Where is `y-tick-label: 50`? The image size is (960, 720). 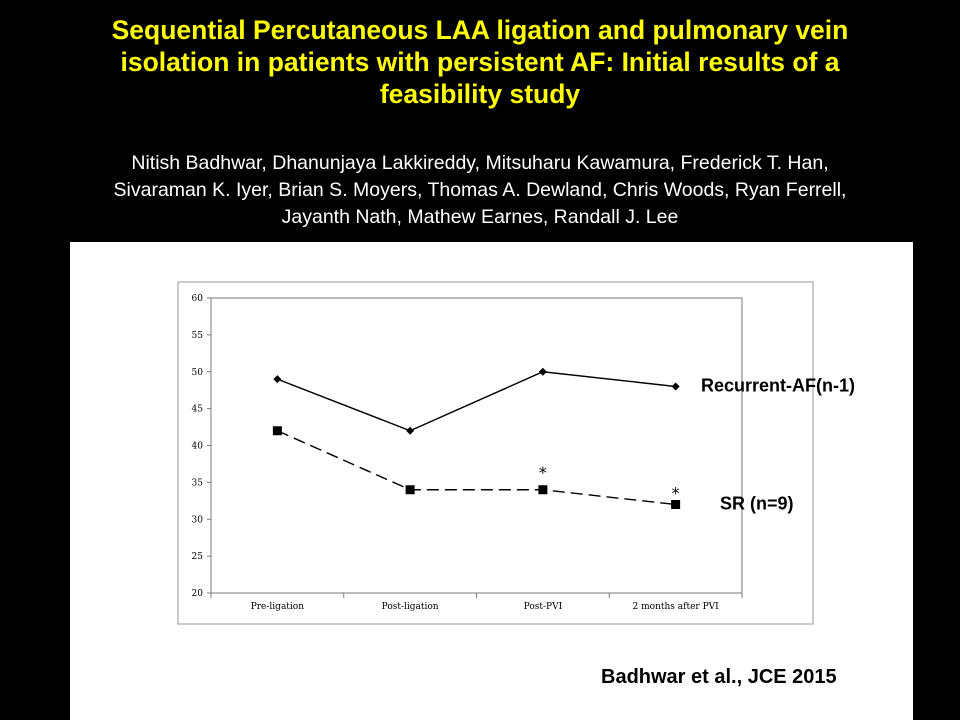 y-tick-label: 50 is located at coordinates (198, 373).